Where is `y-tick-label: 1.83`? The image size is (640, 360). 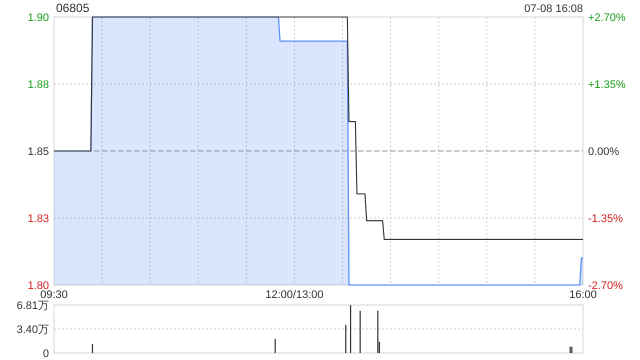
y-tick-label: 1.83 is located at coordinates (38, 219).